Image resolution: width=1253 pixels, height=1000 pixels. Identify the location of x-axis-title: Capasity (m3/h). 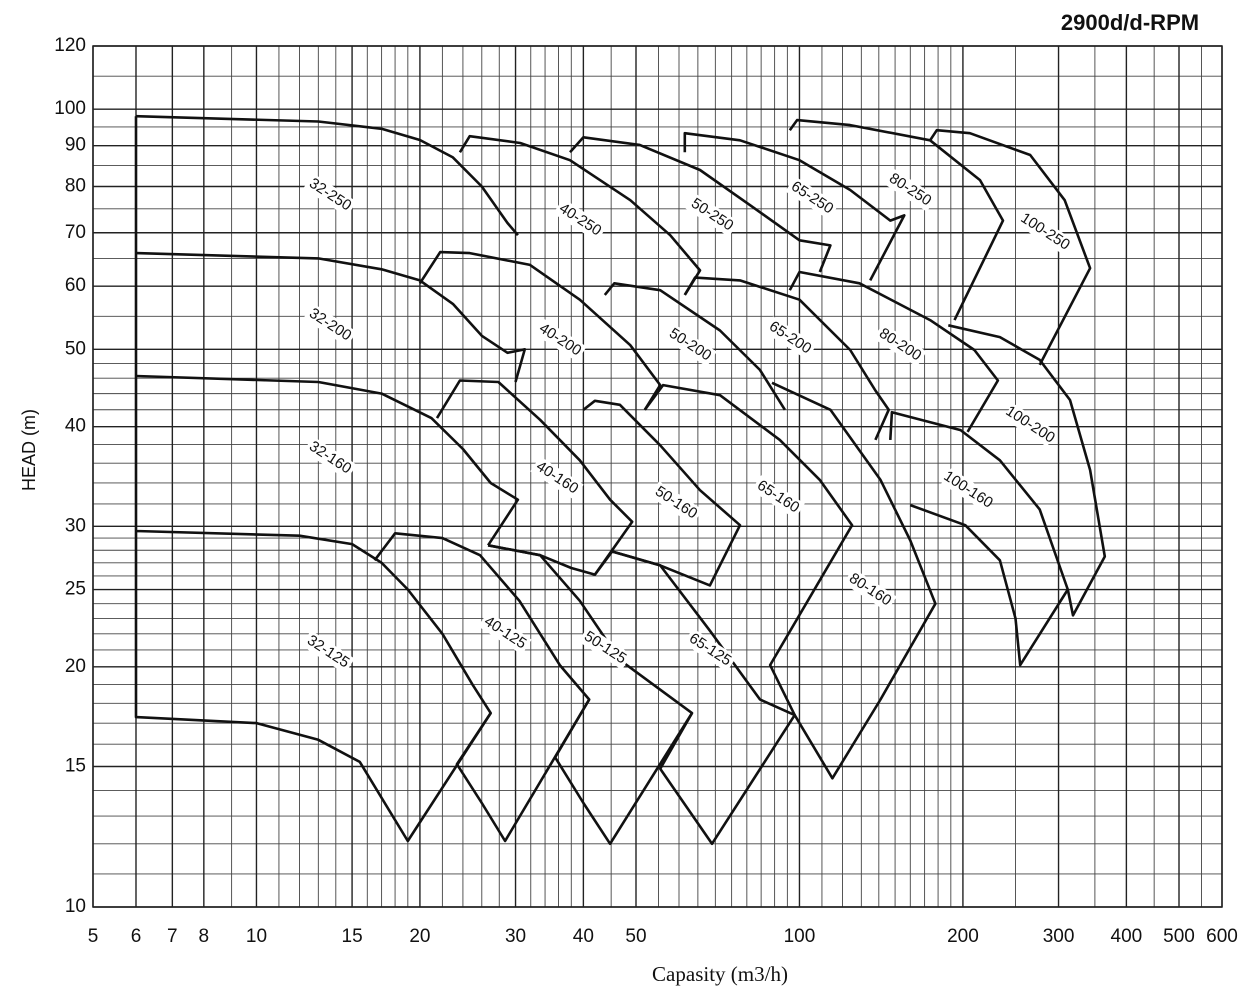
(720, 974).